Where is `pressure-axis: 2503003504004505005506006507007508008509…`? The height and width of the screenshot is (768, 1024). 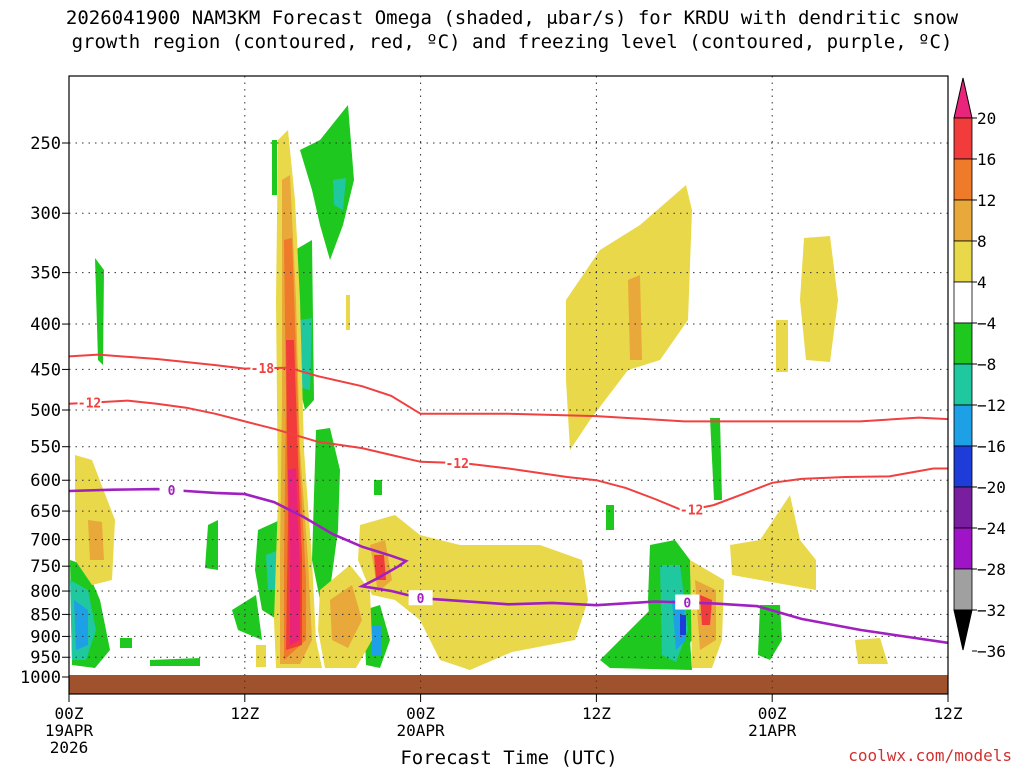 pressure-axis: 2503003504004505005506006507007508008509… is located at coordinates (44, 411).